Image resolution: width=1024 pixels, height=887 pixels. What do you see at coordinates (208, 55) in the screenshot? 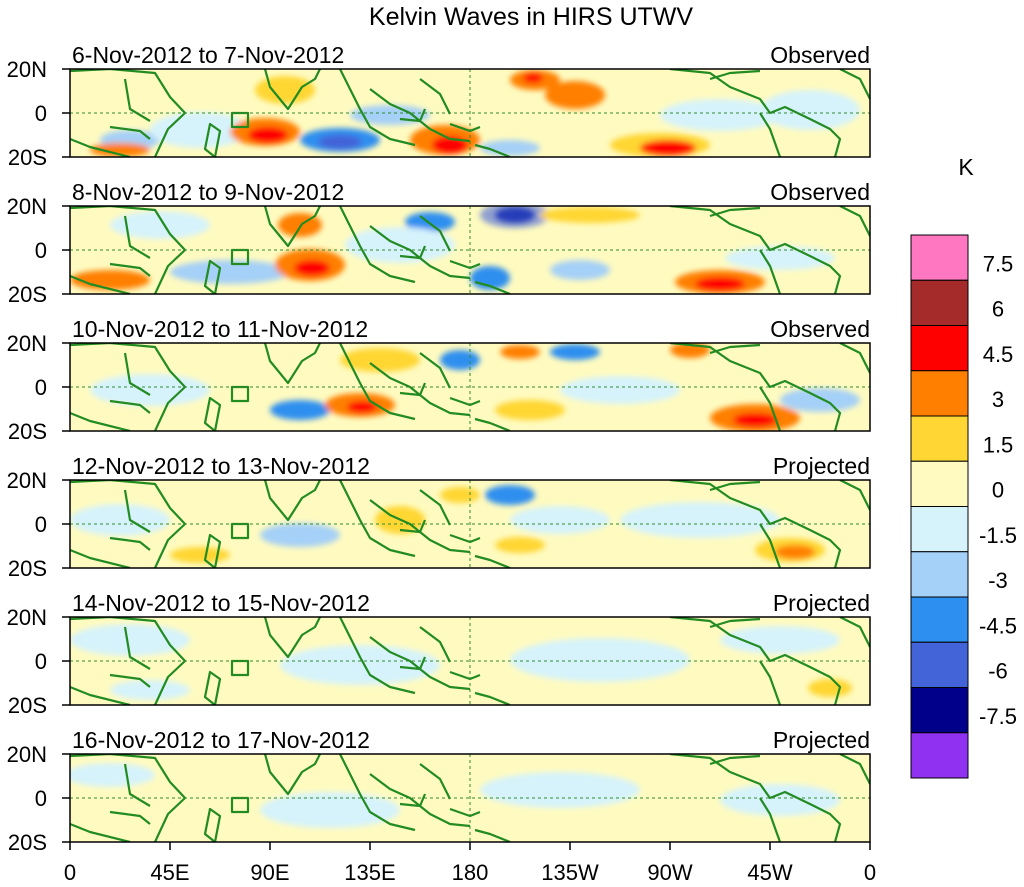
I see `panel-date-range: 6-Nov-2012 to 7-Nov-2012` at bounding box center [208, 55].